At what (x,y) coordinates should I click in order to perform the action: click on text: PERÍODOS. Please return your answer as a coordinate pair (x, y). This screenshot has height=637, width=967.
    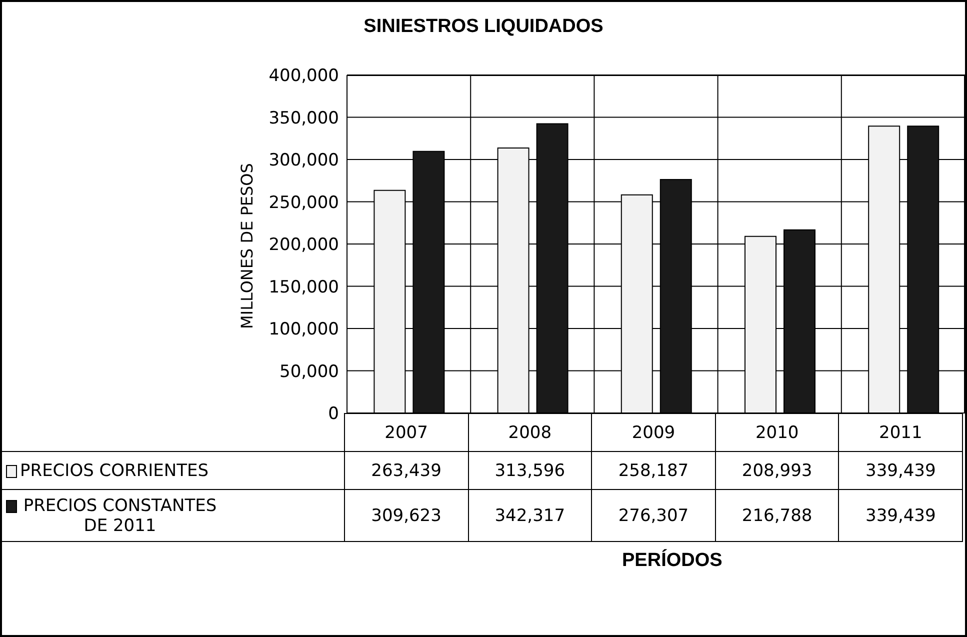
    Looking at the image, I should click on (672, 561).